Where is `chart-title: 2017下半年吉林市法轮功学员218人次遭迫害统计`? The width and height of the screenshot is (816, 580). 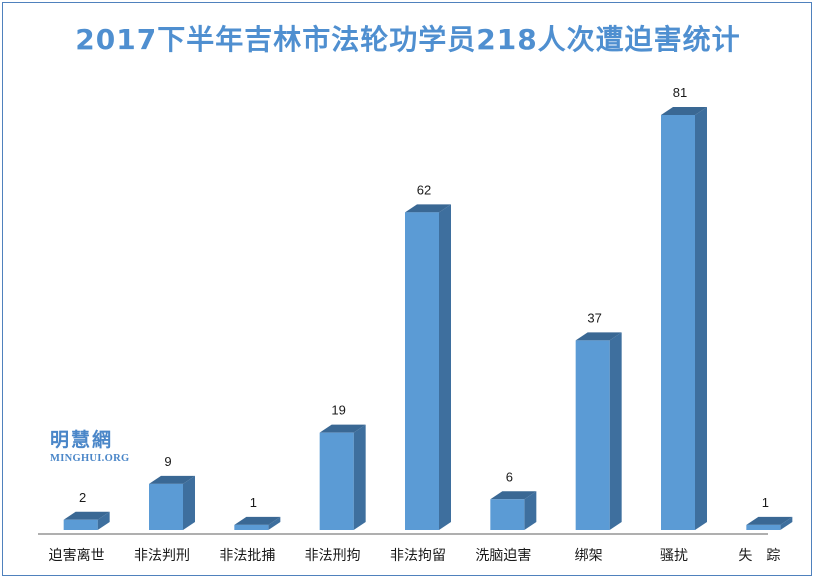
chart-title: 2017下半年吉林市法轮功学员218人次遭迫害统计 is located at coordinates (408, 39).